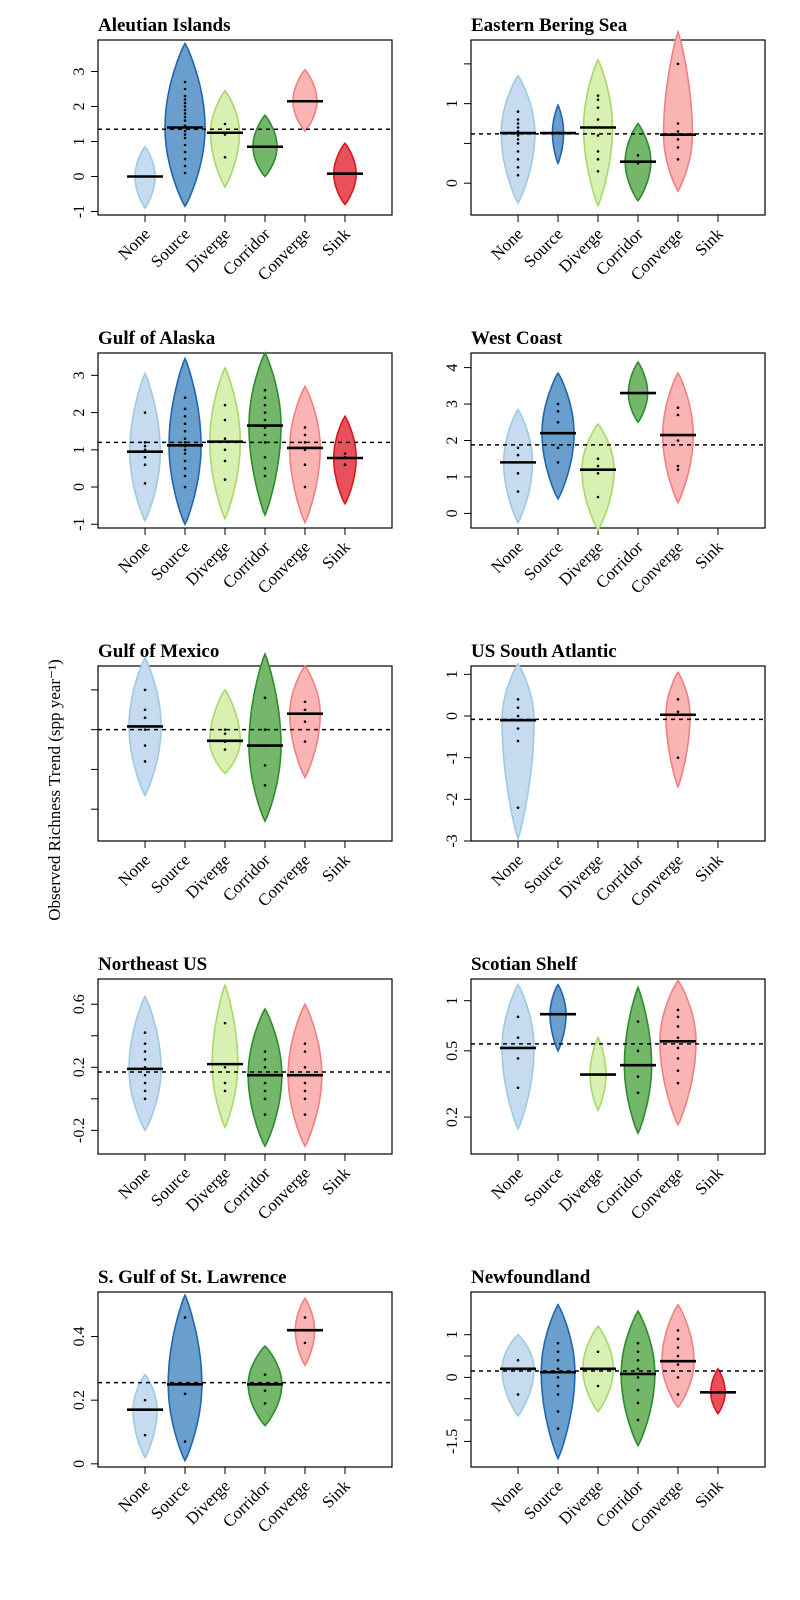  Describe the element at coordinates (544, 651) in the screenshot. I see `panel-title: US South Atlantic` at that location.